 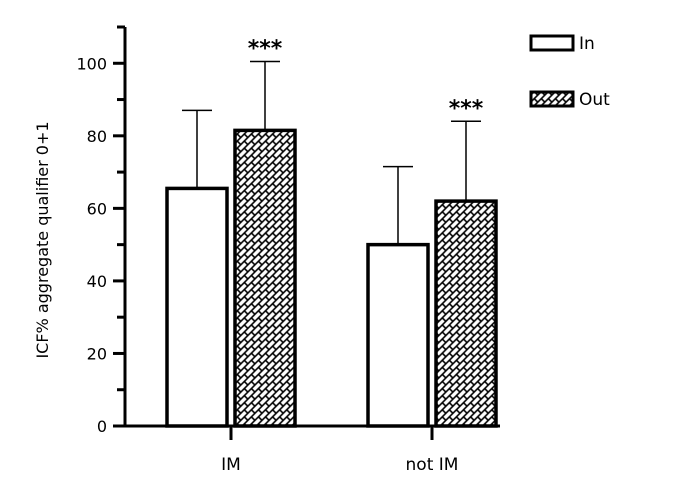 I want to click on legend-label: Out, so click(x=594, y=100).